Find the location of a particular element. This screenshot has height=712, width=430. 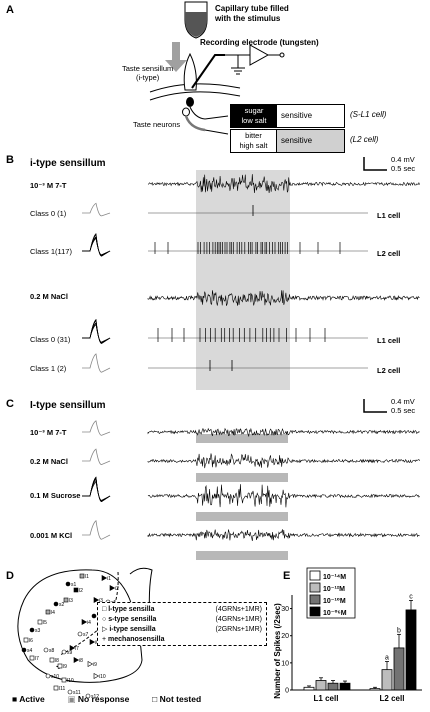

sensillum-label-i7: i7 is located at coordinates (77, 649).